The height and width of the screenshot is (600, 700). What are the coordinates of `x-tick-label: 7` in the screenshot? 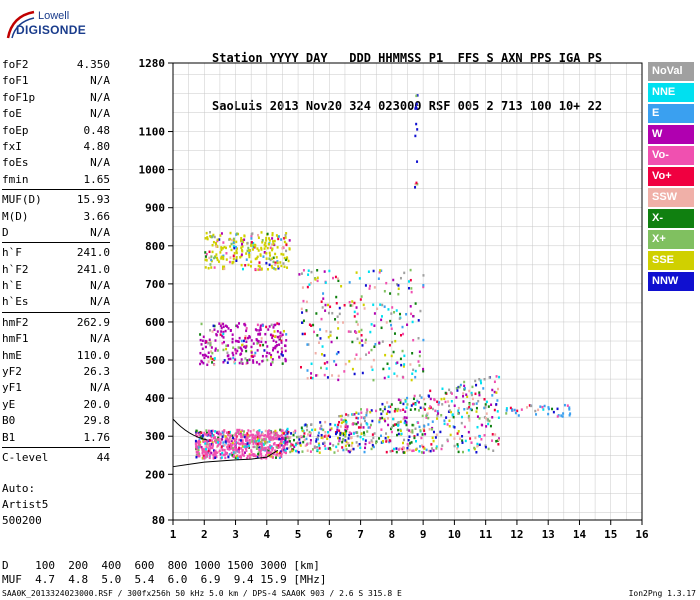 It's located at (360, 534).